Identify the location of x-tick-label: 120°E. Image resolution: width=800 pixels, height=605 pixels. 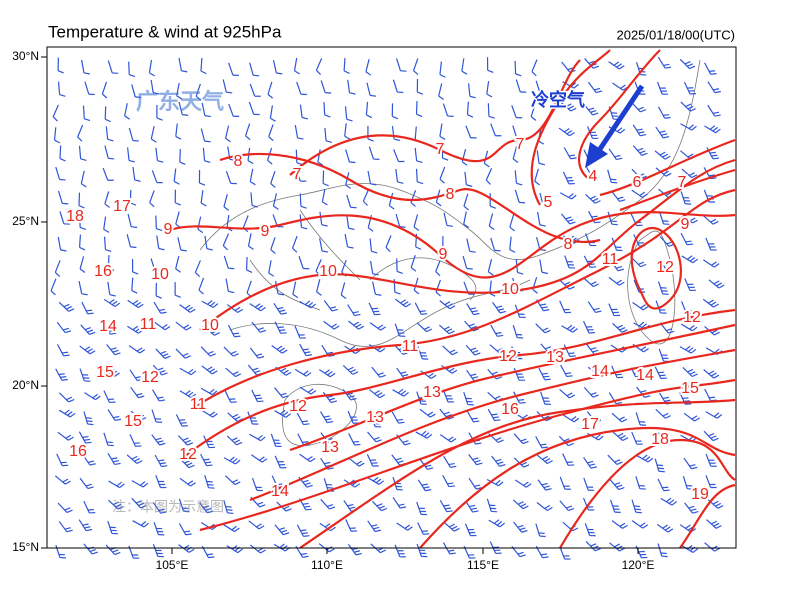
(638, 565).